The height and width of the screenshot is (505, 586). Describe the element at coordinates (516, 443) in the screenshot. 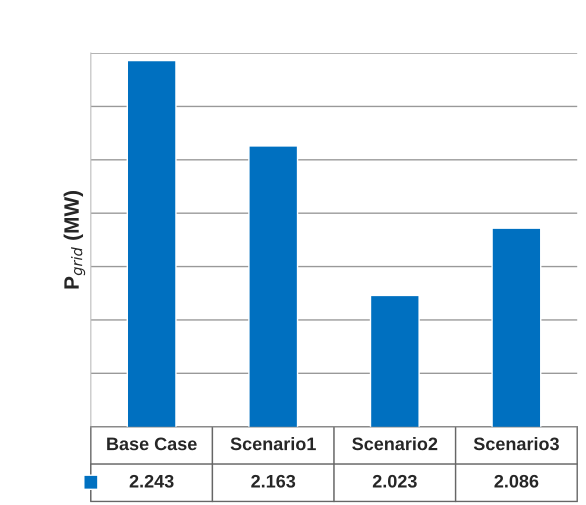

I see `x-tick-label: Scenario3` at that location.